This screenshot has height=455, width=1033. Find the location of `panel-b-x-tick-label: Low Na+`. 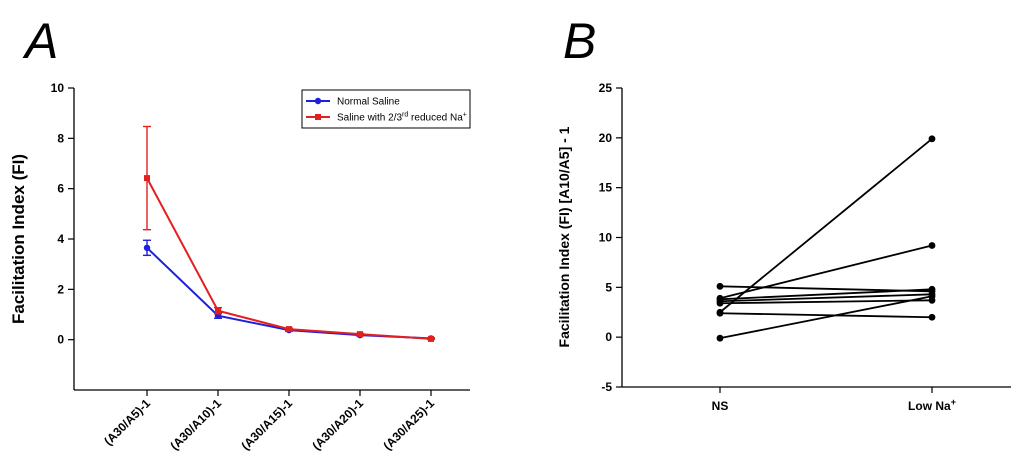

panel-b-x-tick-label: Low Na+ is located at coordinates (932, 405).